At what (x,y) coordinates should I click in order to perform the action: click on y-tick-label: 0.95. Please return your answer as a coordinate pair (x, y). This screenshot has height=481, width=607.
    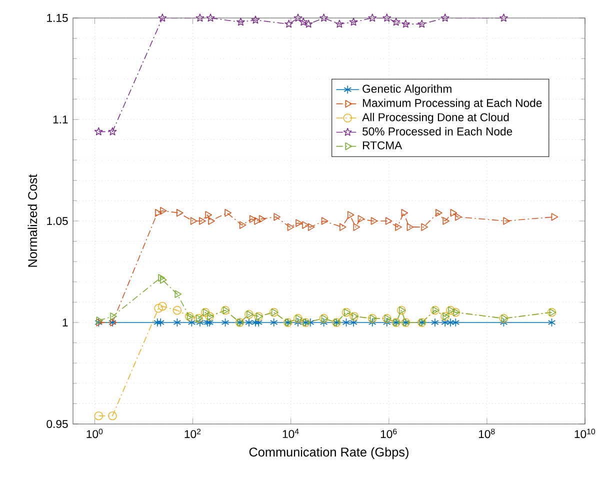
    Looking at the image, I should click on (57, 424).